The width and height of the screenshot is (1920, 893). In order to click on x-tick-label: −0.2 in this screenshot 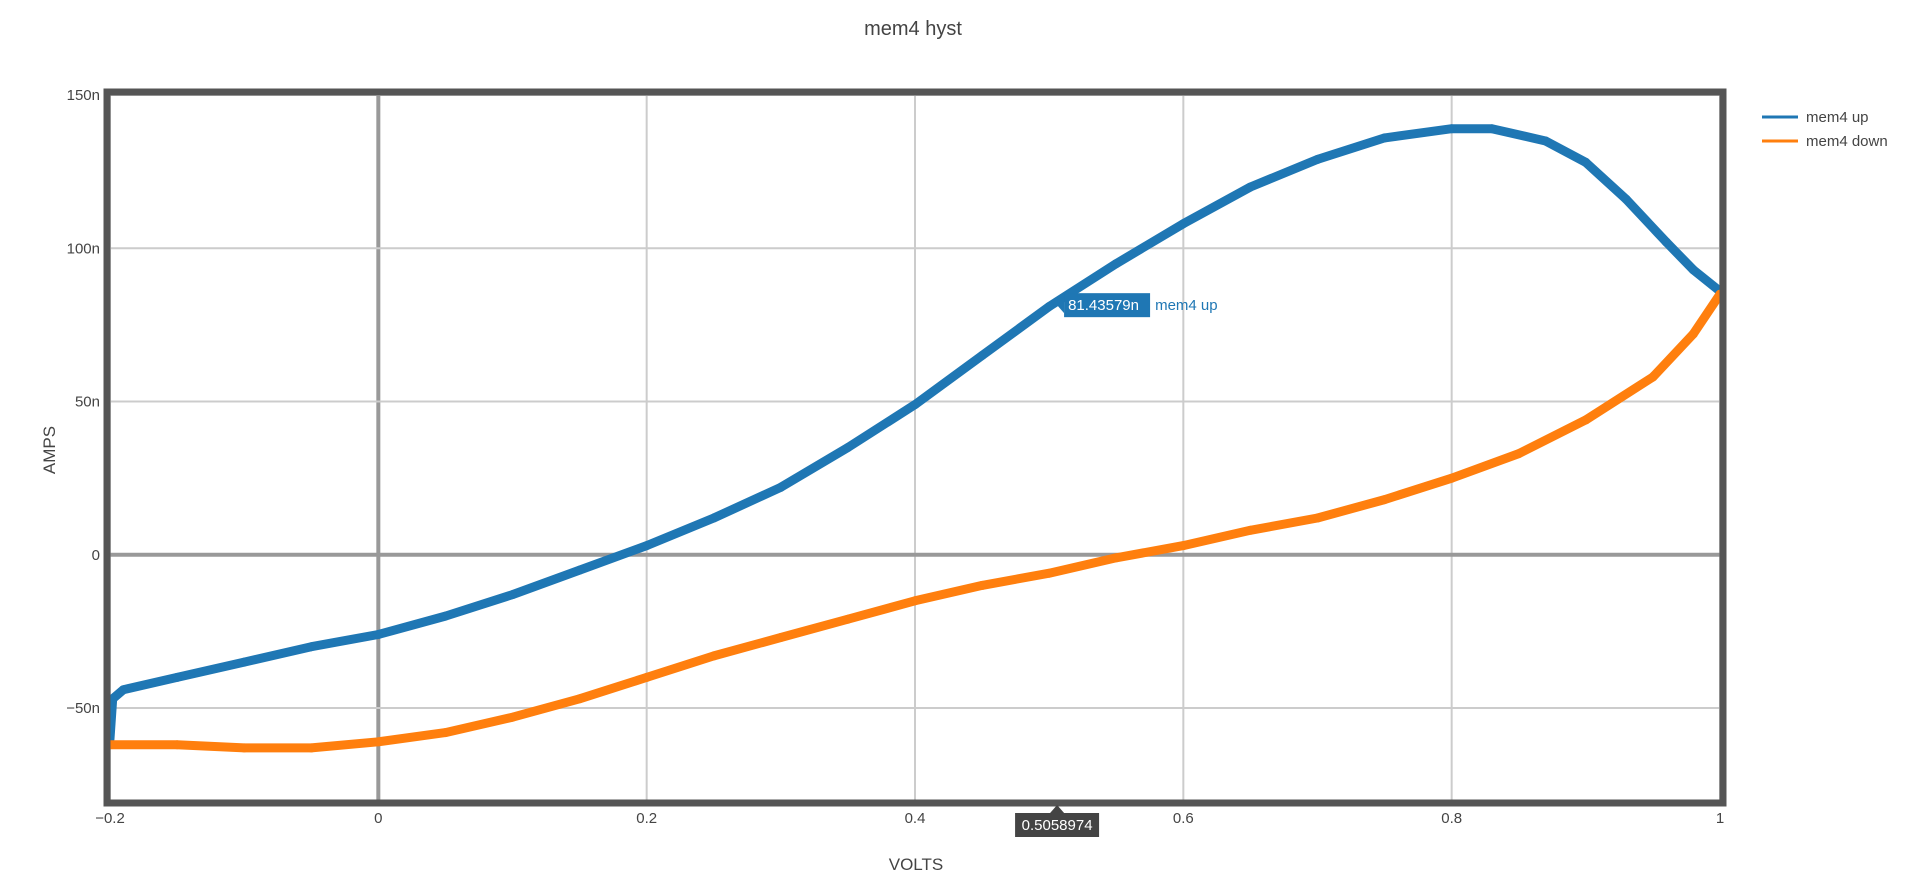, I will do `click(110, 818)`.